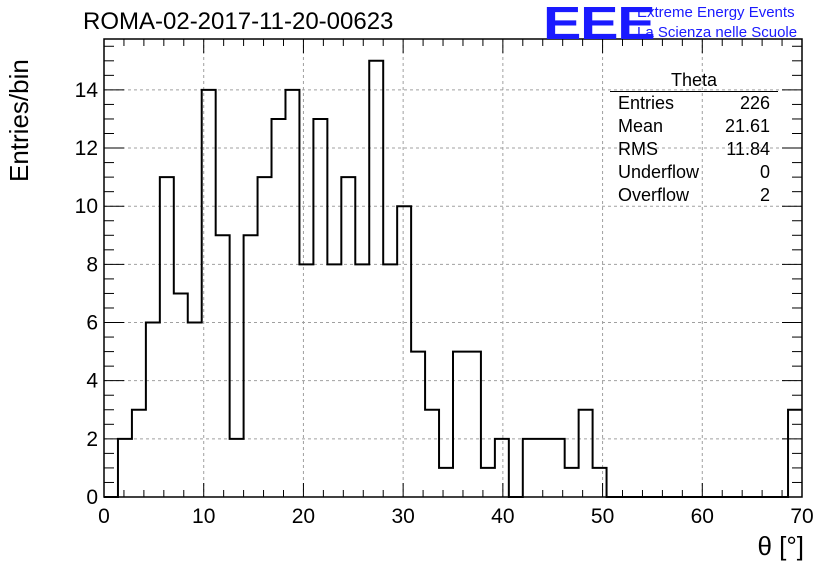 This screenshot has width=836, height=572. What do you see at coordinates (92, 497) in the screenshot?
I see `y-tick-label: 0` at bounding box center [92, 497].